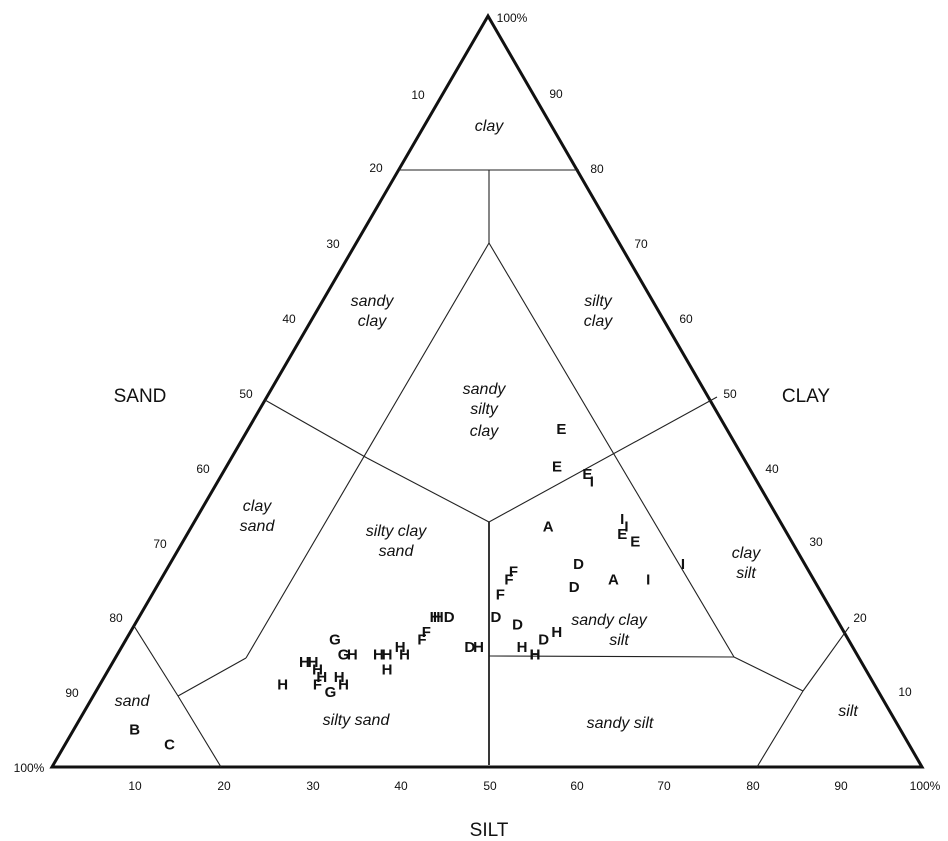 This screenshot has height=841, width=948. I want to click on left-tick: 80, so click(116, 618).